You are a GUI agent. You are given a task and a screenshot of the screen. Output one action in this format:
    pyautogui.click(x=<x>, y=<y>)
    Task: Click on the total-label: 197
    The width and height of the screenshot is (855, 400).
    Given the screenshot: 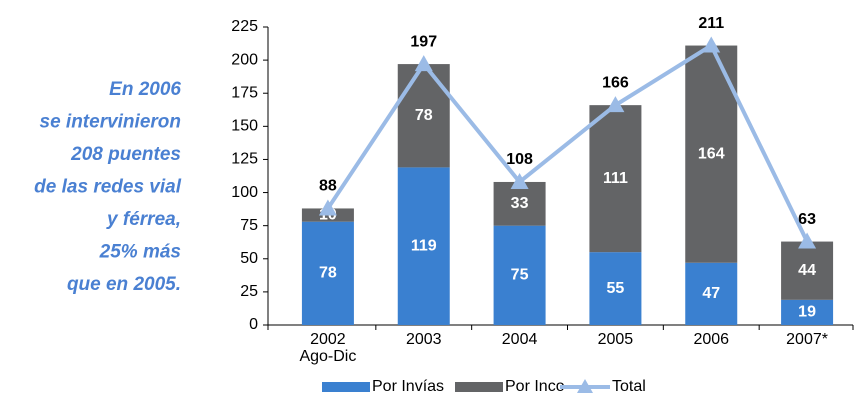 What is the action you would take?
    pyautogui.click(x=423, y=41)
    